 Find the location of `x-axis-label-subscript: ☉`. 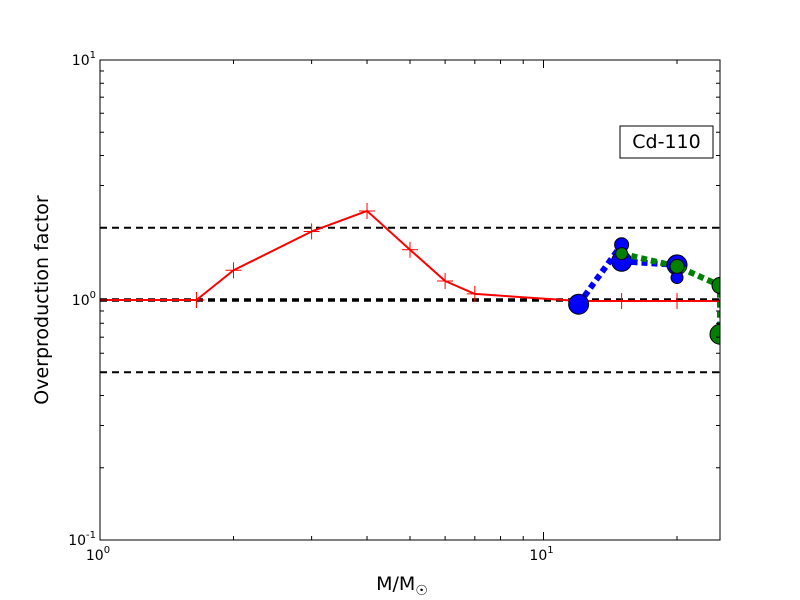

x-axis-label-subscript: ☉ is located at coordinates (421, 591).